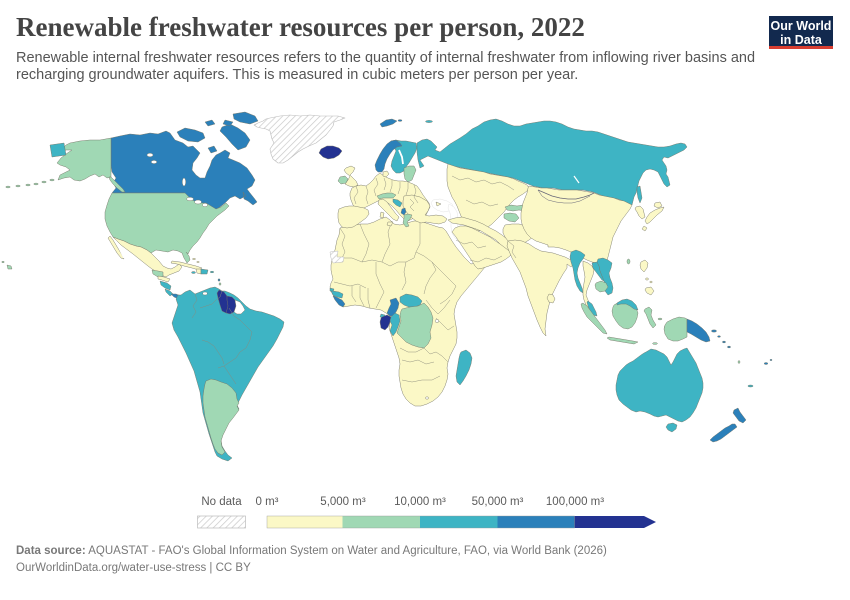 The height and width of the screenshot is (600, 850). What do you see at coordinates (221, 502) in the screenshot?
I see `svg-text: No data` at bounding box center [221, 502].